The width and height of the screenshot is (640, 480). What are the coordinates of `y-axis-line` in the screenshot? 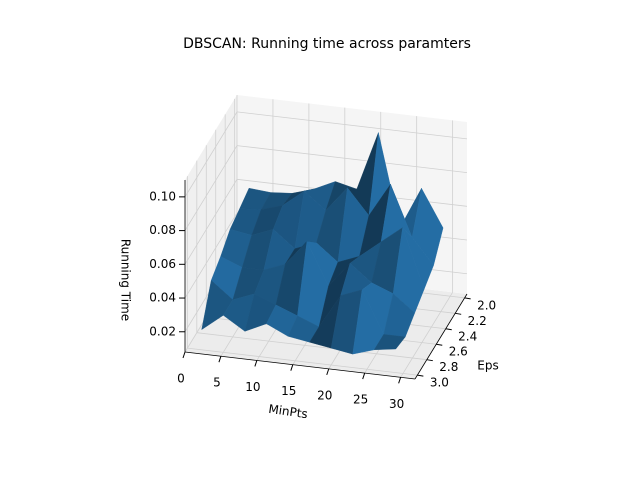 It's located at (441, 336).